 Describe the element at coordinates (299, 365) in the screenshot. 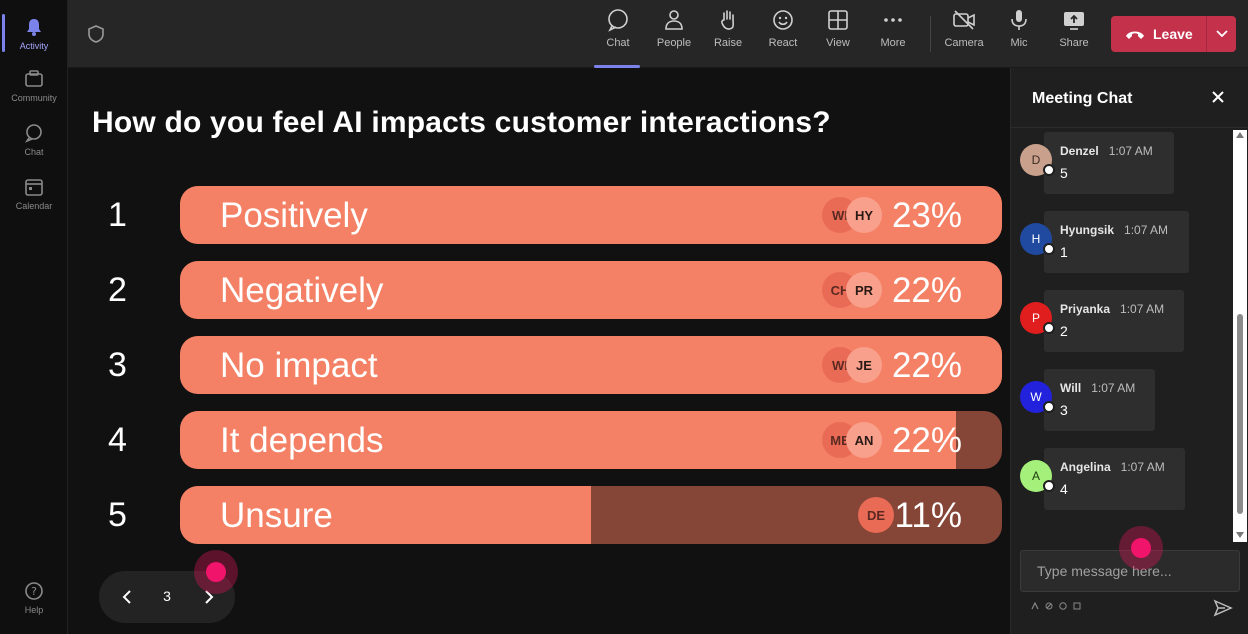

I see `option-label: No impact` at that location.